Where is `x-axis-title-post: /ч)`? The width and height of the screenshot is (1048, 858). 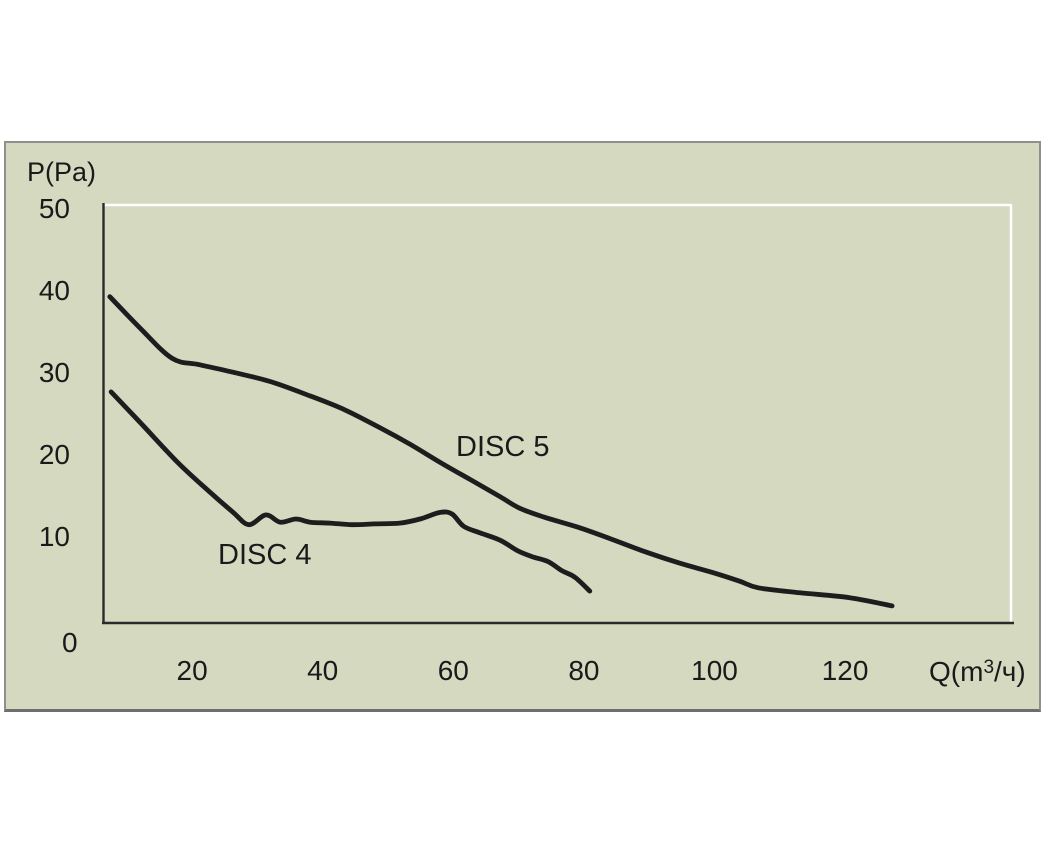
x-axis-title-post: /ч) is located at coordinates (1010, 671).